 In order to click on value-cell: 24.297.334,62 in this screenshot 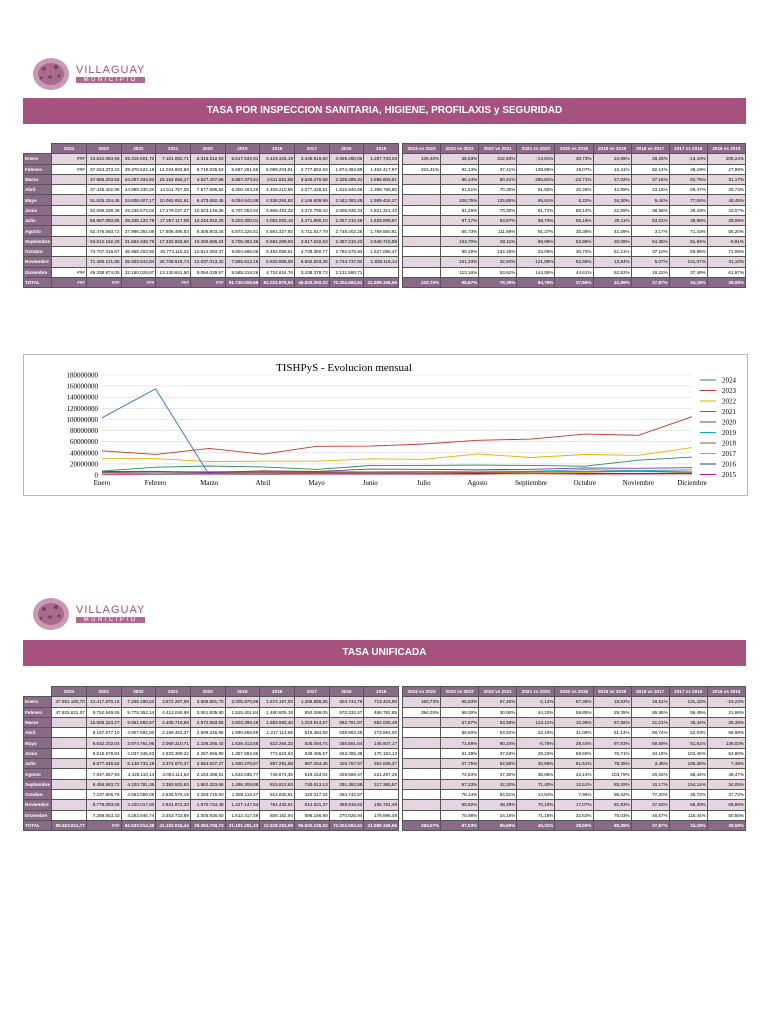, I will do `click(138, 179)`.